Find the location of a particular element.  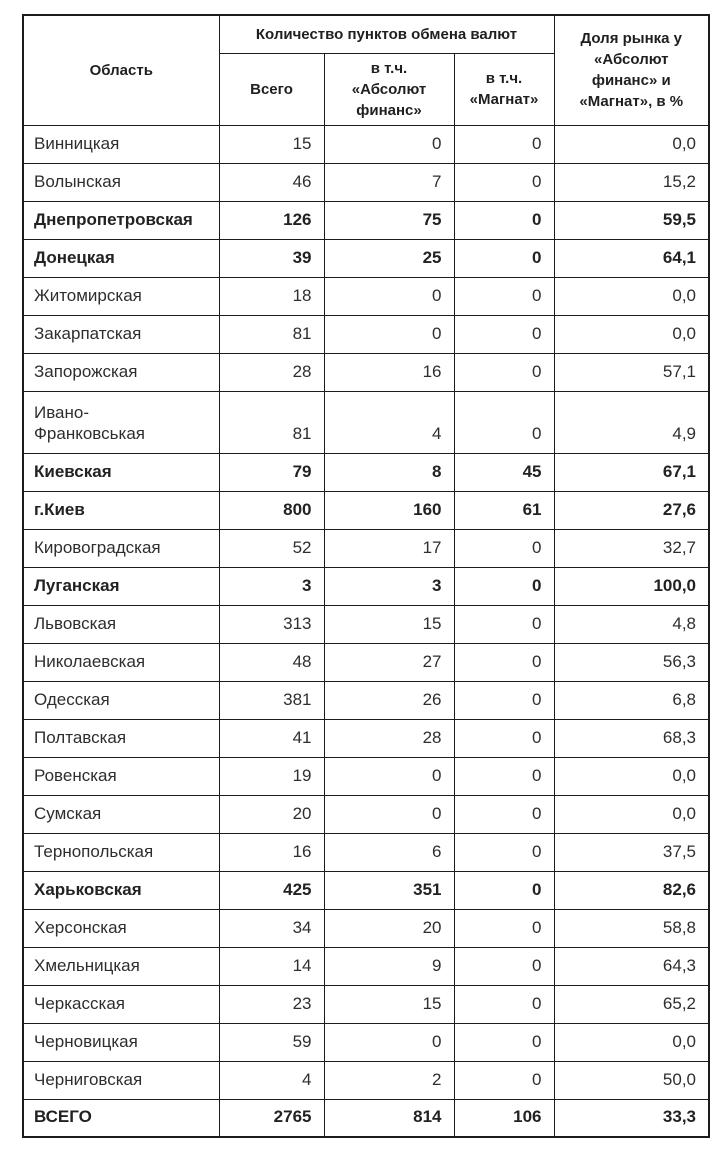

cell-share: 4,8 is located at coordinates (631, 624).